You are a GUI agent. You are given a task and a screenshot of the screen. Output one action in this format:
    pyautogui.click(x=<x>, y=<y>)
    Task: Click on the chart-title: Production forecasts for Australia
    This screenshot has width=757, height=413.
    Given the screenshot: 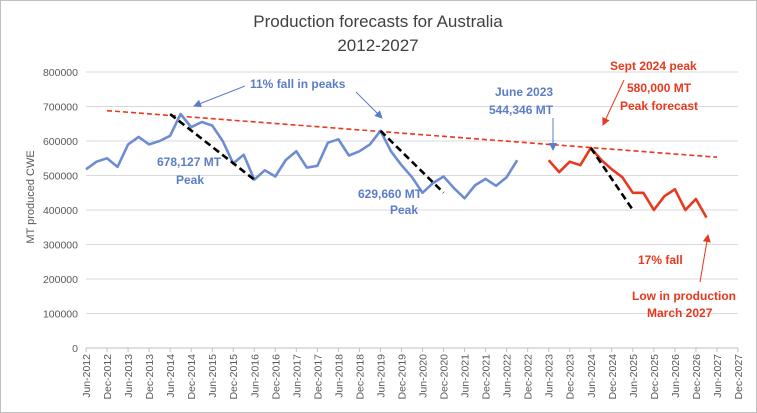 What is the action you would take?
    pyautogui.click(x=378, y=21)
    